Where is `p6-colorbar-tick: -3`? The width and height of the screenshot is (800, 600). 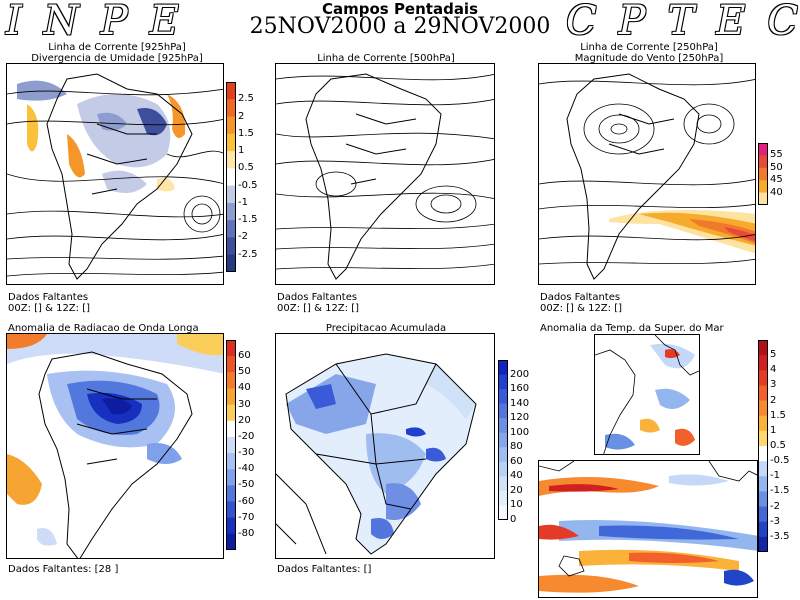 p6-colorbar-tick: -3 is located at coordinates (775, 521).